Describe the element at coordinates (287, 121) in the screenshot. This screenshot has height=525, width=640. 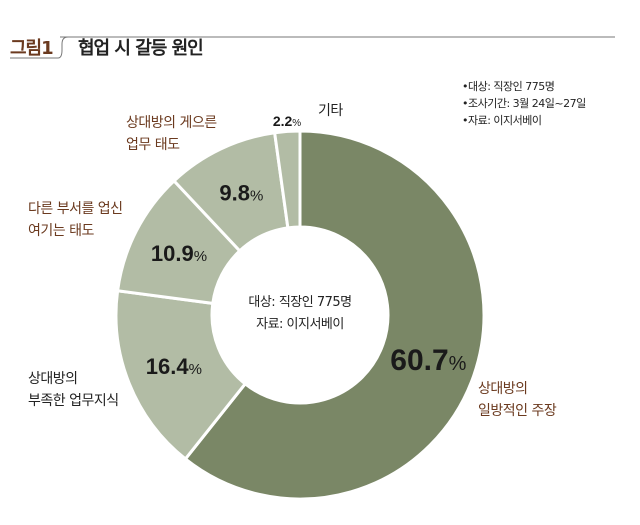
I see `value-label-4: 2.2%` at that location.